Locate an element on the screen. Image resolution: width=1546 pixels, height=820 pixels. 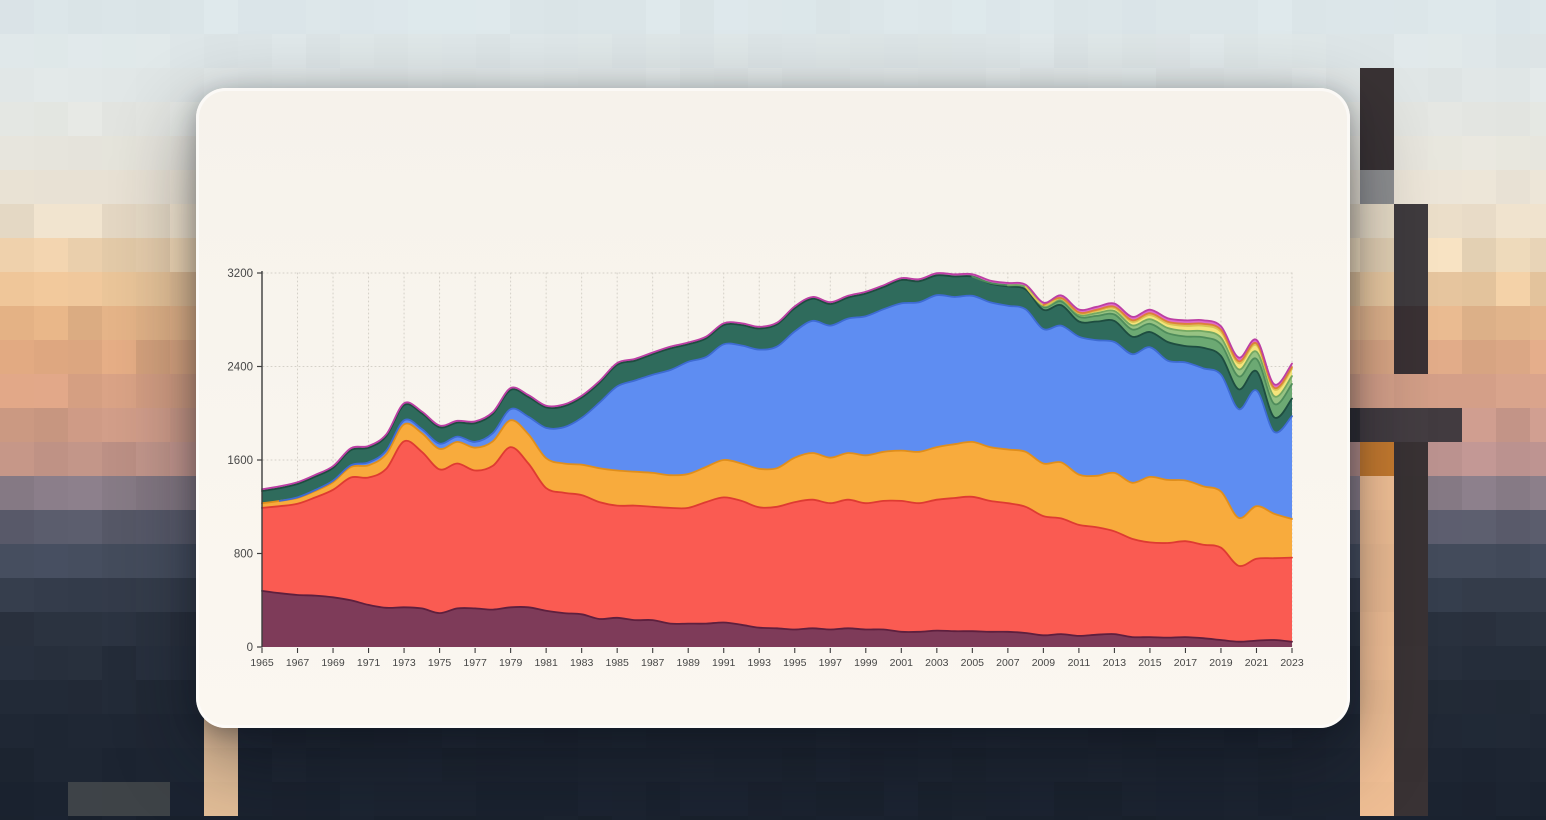
x-tick-label: 2023 is located at coordinates (1292, 663).